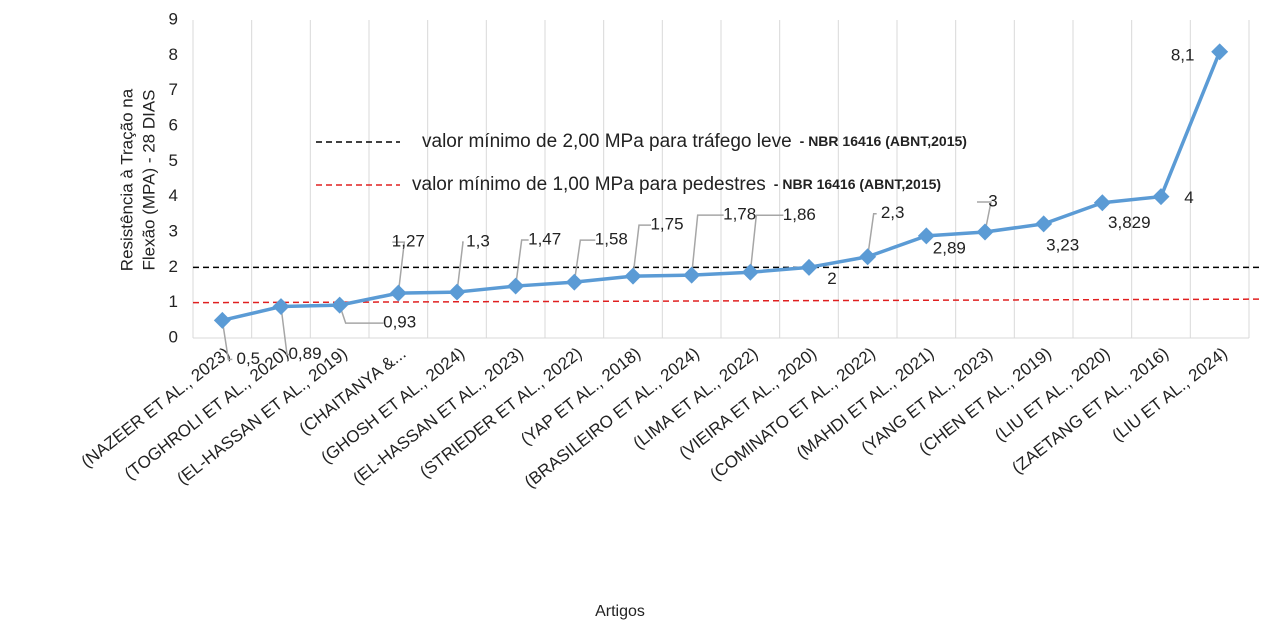  What do you see at coordinates (1129, 222) in the screenshot?
I see `data-label: 3,829` at bounding box center [1129, 222].